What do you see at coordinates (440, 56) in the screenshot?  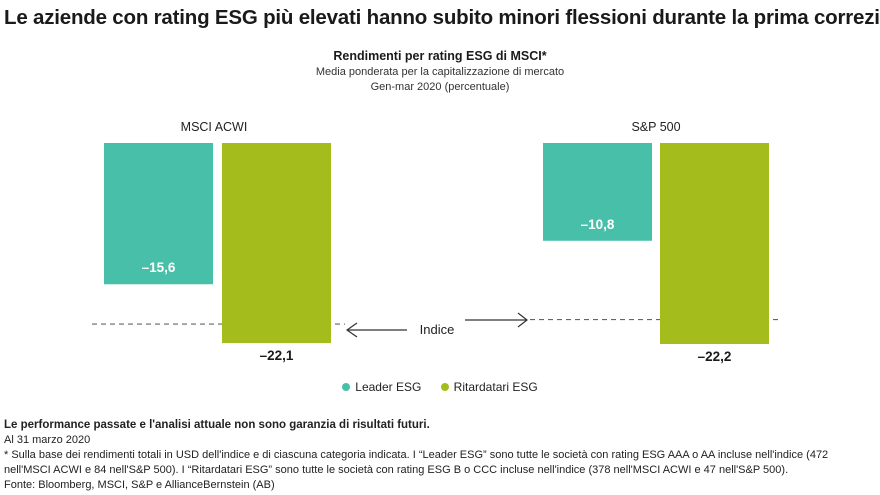 I see `chart-title: Rendimenti per rating ESG di MSCI*` at bounding box center [440, 56].